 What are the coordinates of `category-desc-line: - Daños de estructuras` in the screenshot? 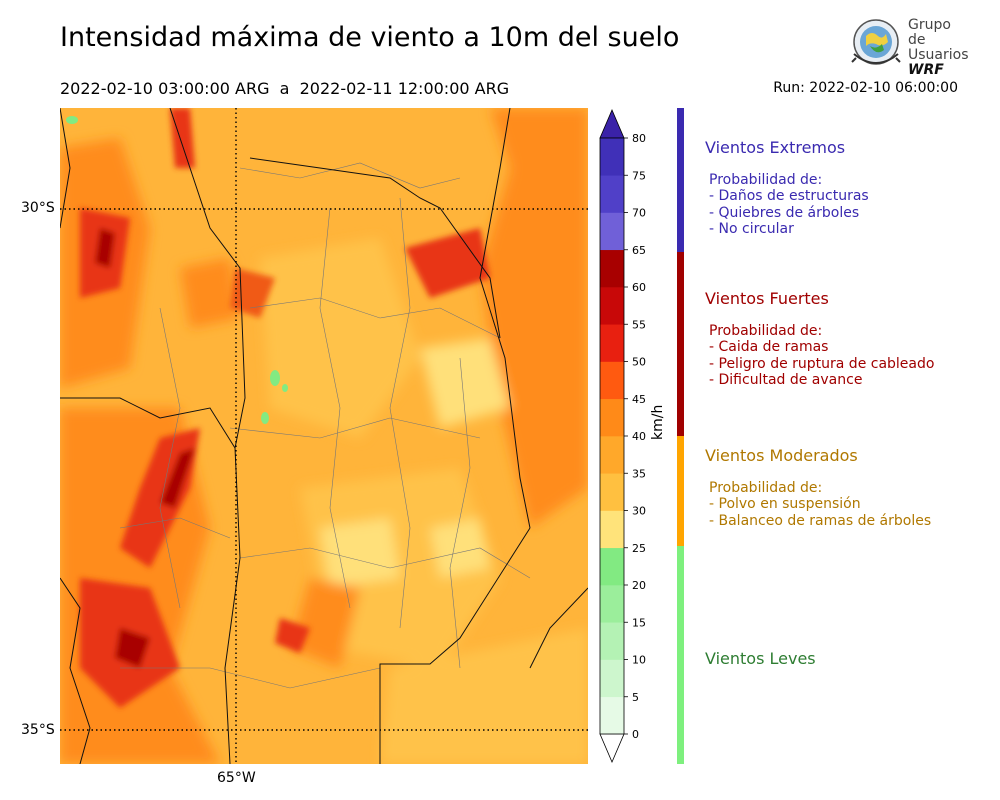 It's located at (789, 196).